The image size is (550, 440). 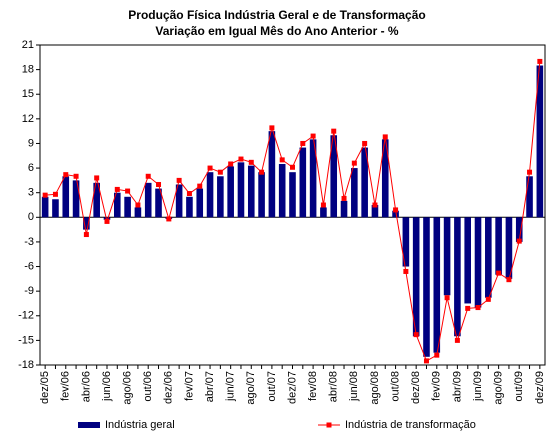 What do you see at coordinates (251, 388) in the screenshot?
I see `x-tick-label: ago/07` at bounding box center [251, 388].